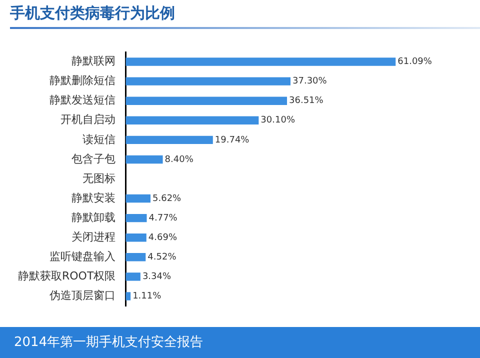  What do you see at coordinates (99, 178) in the screenshot?
I see `y-tick-label: 无图标` at bounding box center [99, 178].